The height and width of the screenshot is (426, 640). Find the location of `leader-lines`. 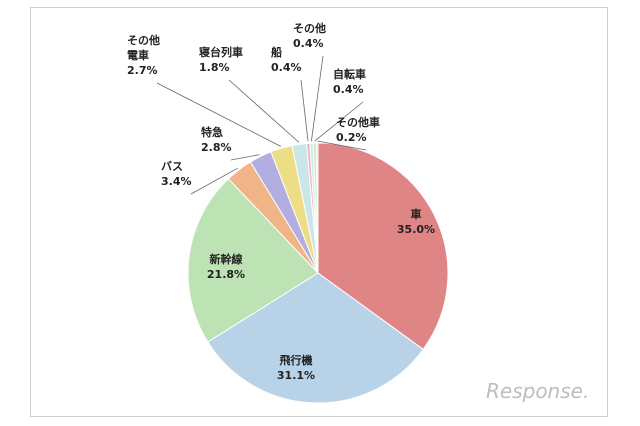

leader-lines is located at coordinates (261, 125).